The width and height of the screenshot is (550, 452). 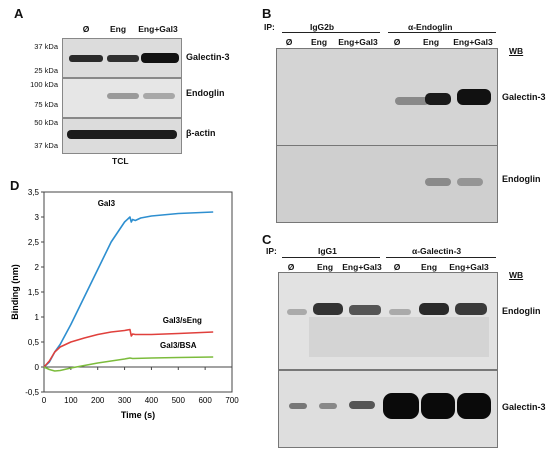 I want to click on x-tick-label: 300, so click(x=125, y=400).